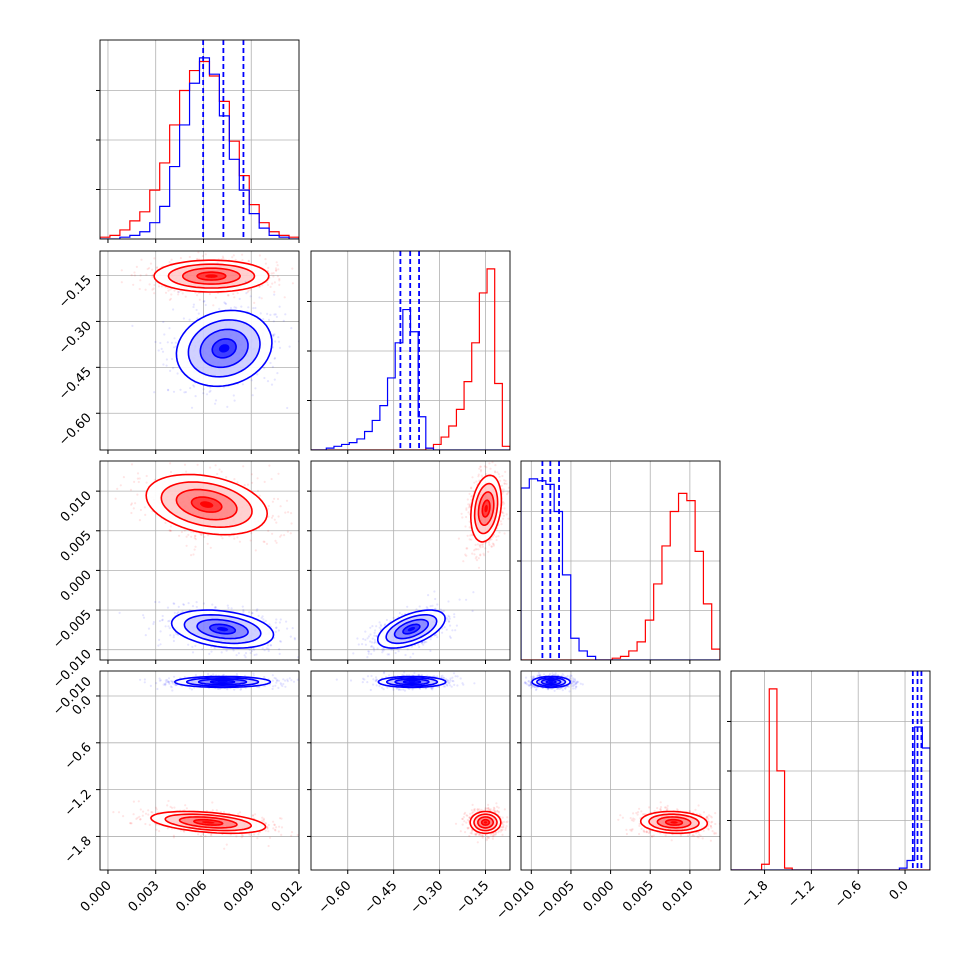 This screenshot has height=970, width=970. I want to click on density-fill-series-b, so click(224, 348).